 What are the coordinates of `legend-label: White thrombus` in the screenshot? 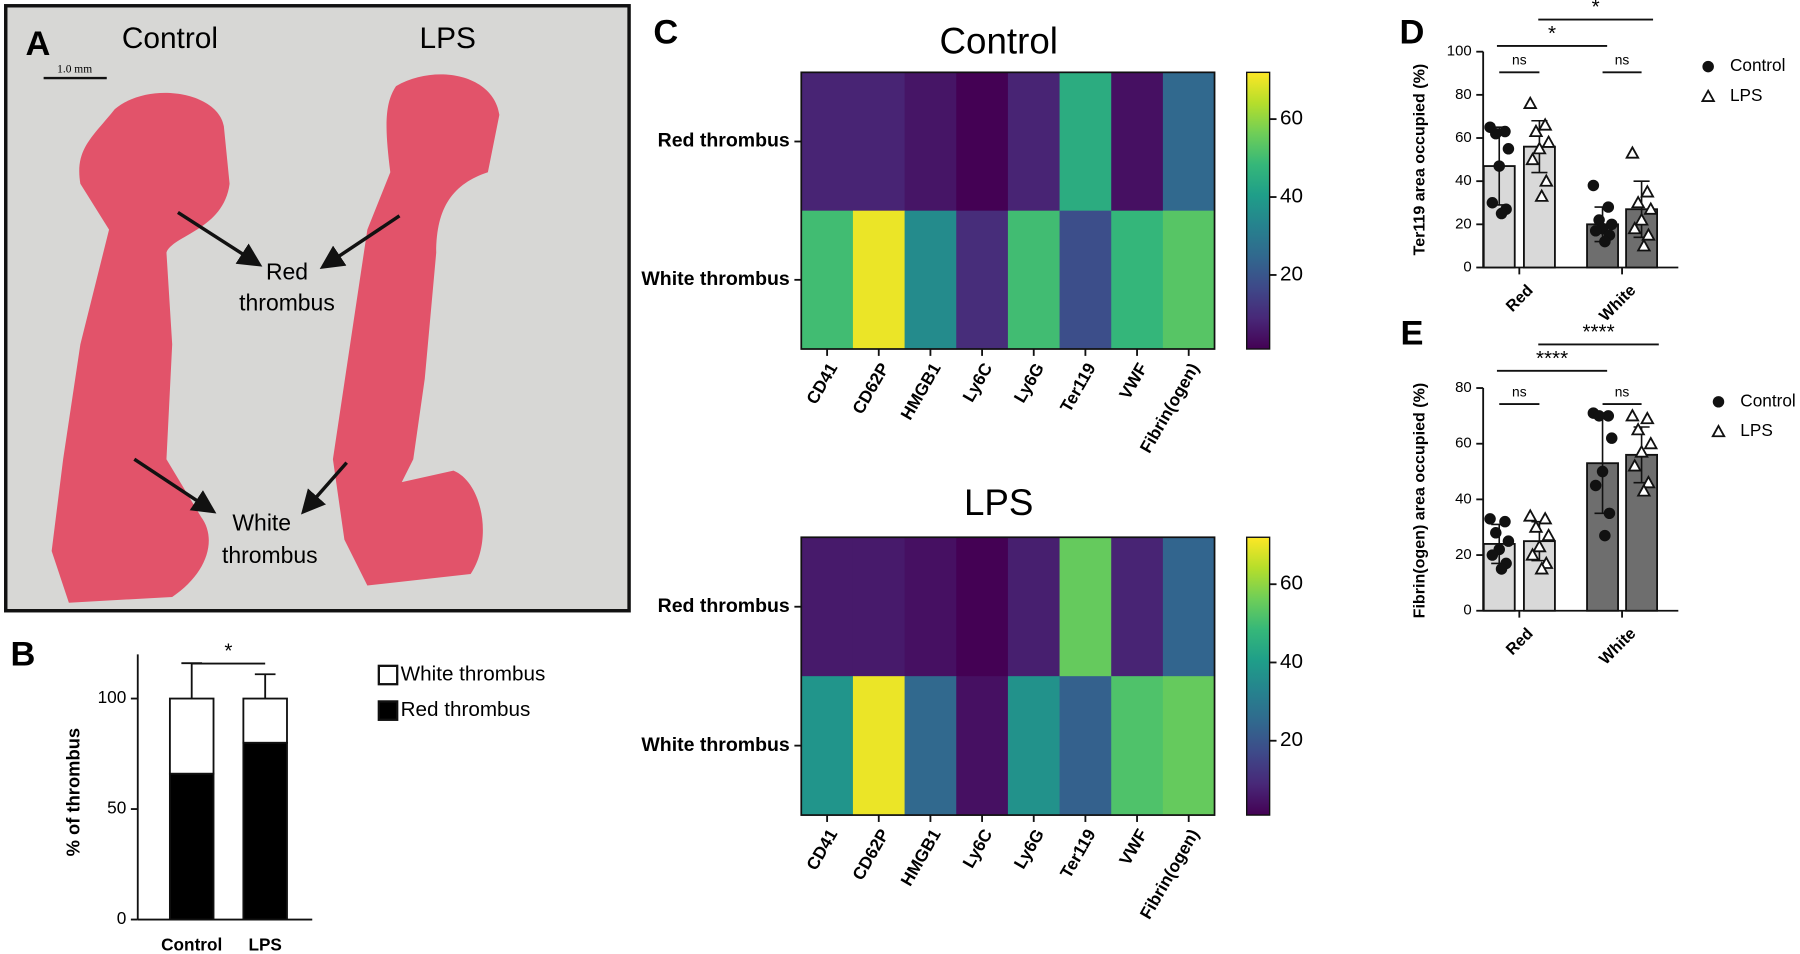 It's located at (473, 673).